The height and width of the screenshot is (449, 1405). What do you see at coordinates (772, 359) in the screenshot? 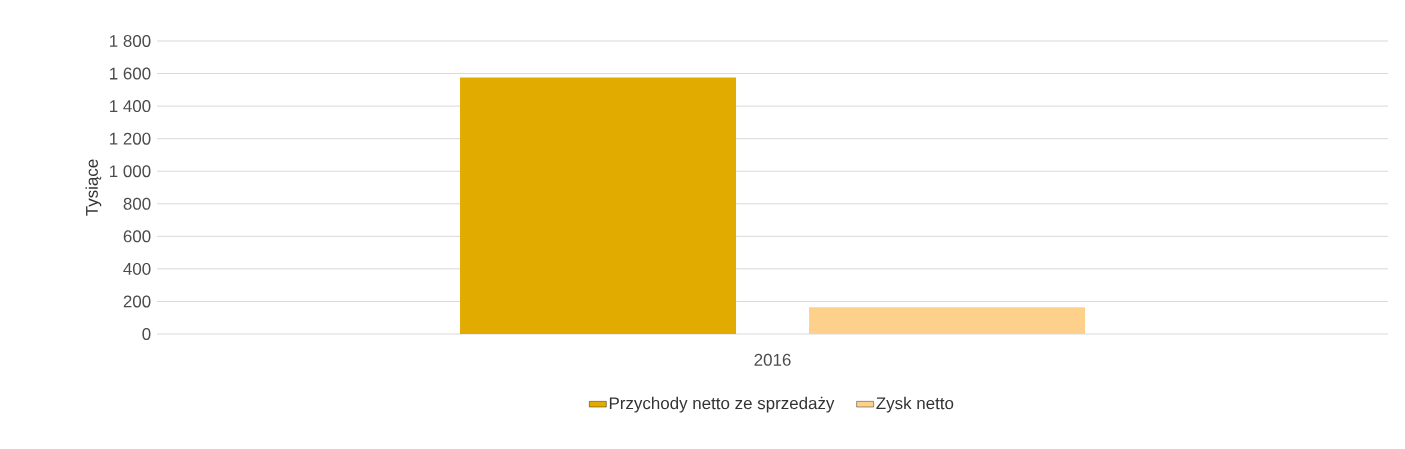
I see `x-tick-label: 2016` at bounding box center [772, 359].